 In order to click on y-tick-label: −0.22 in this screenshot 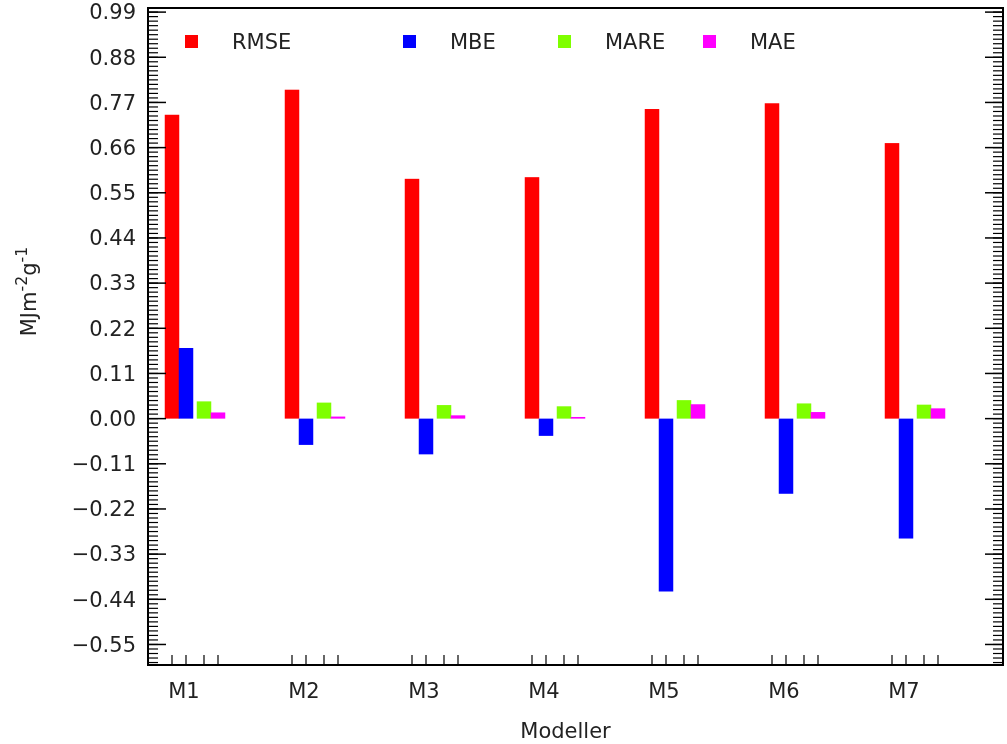, I will do `click(103, 509)`.